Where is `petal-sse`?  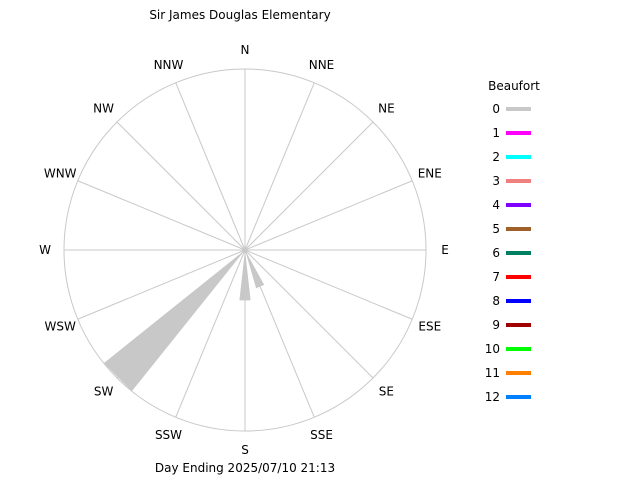
petal-sse is located at coordinates (255, 269).